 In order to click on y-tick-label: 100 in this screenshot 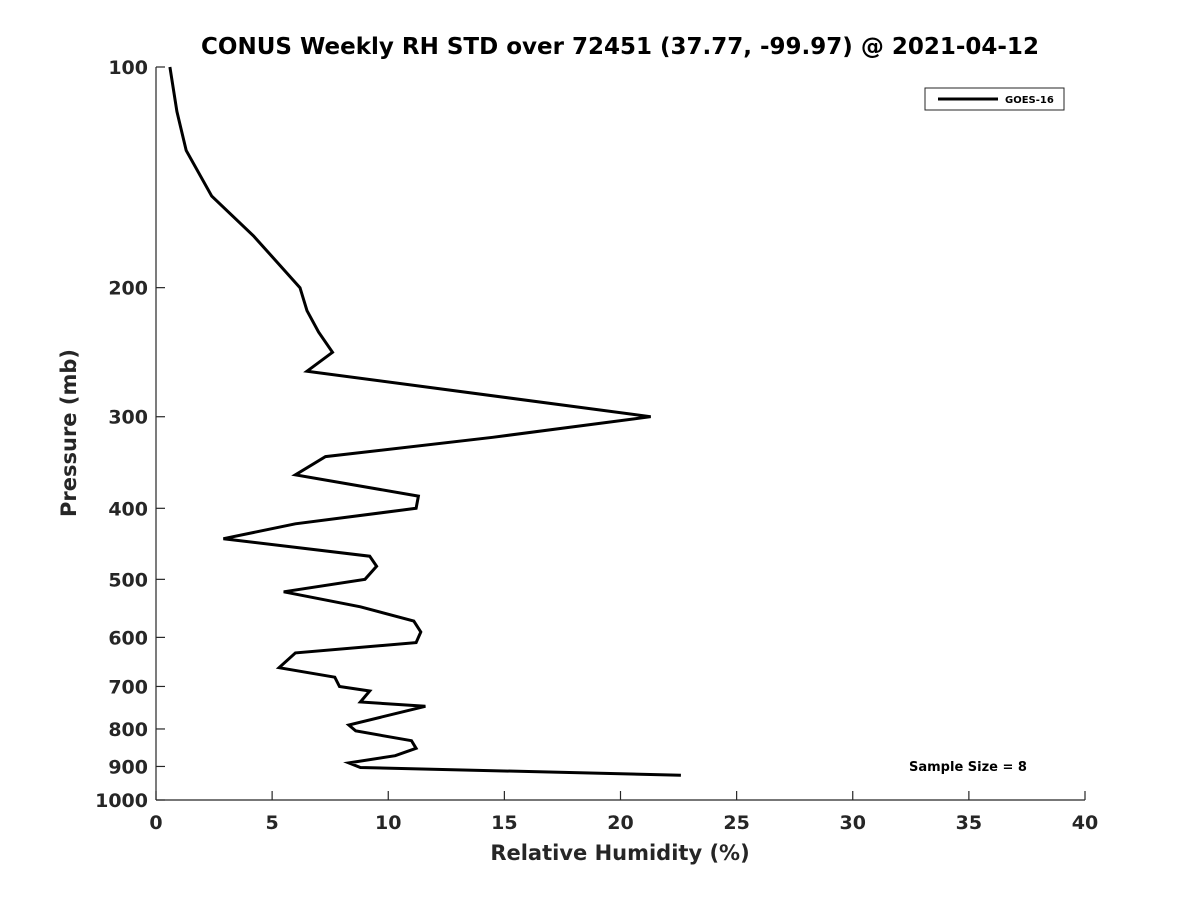, I will do `click(128, 68)`.